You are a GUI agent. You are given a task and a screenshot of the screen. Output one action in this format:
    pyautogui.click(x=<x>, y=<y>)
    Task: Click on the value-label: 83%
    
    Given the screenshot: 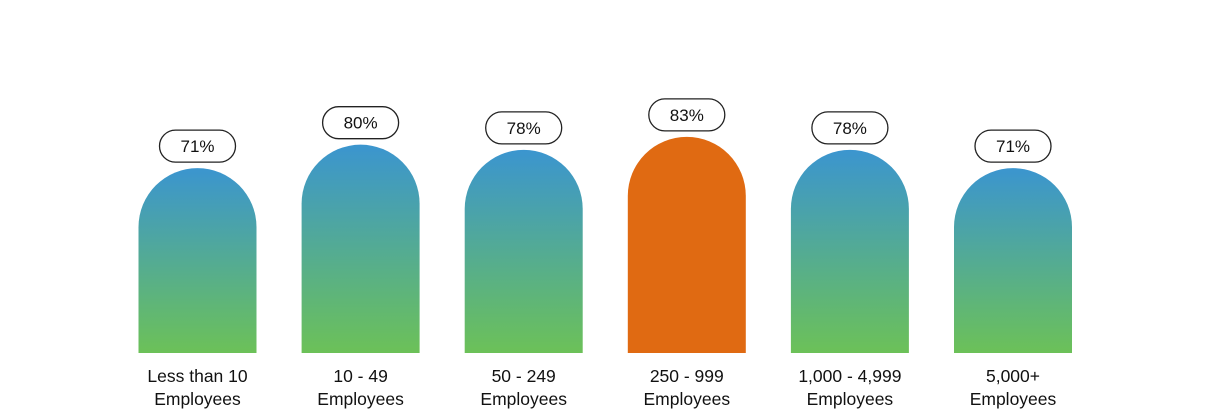 What is the action you would take?
    pyautogui.click(x=687, y=115)
    